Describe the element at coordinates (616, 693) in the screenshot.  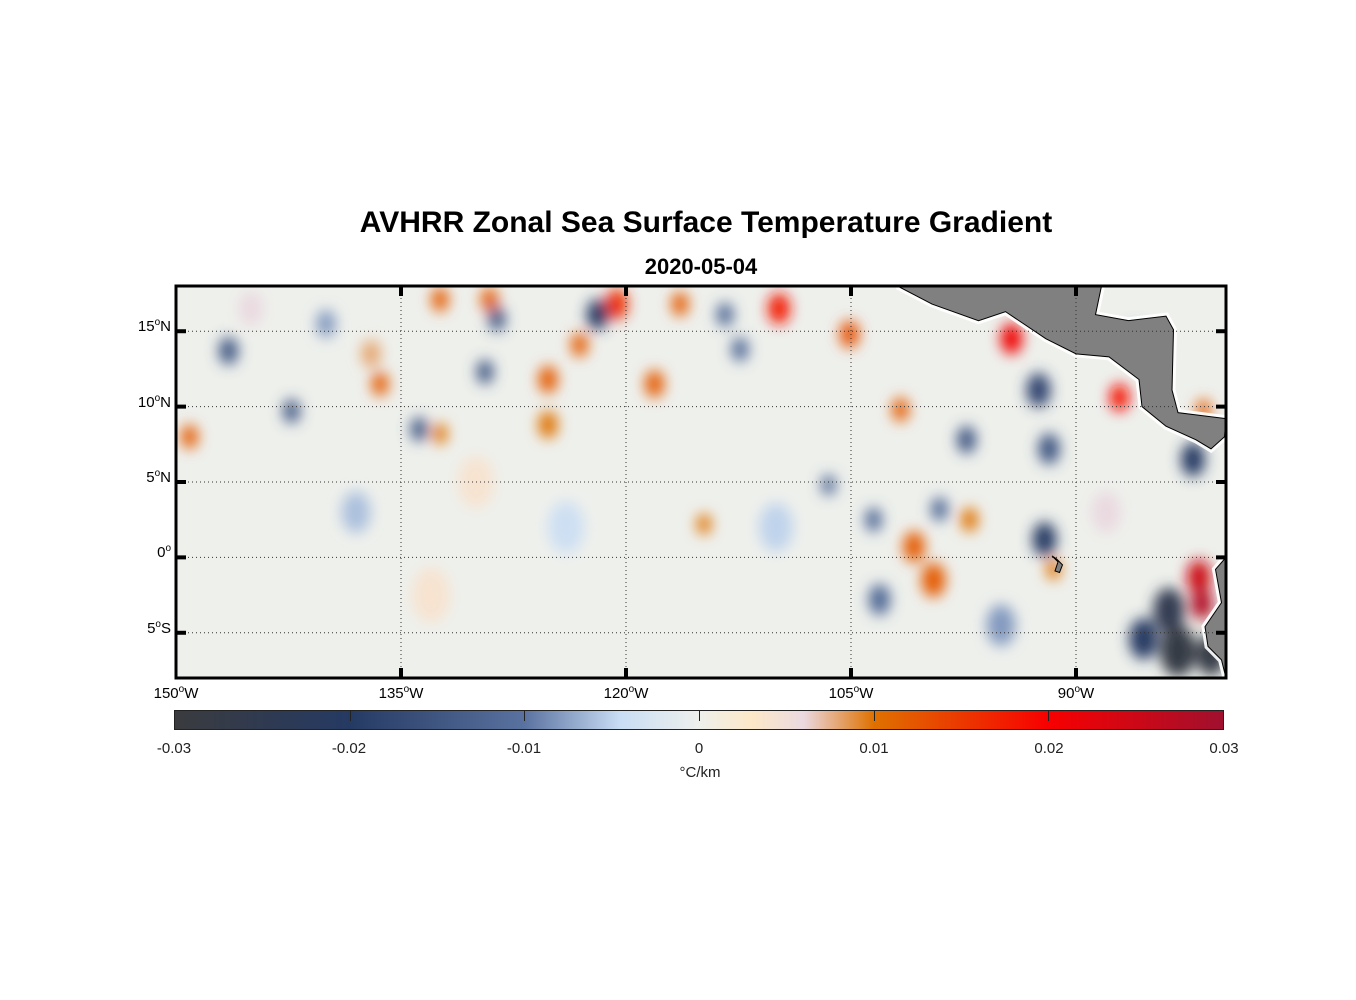
I see `tick-num: 120` at that location.